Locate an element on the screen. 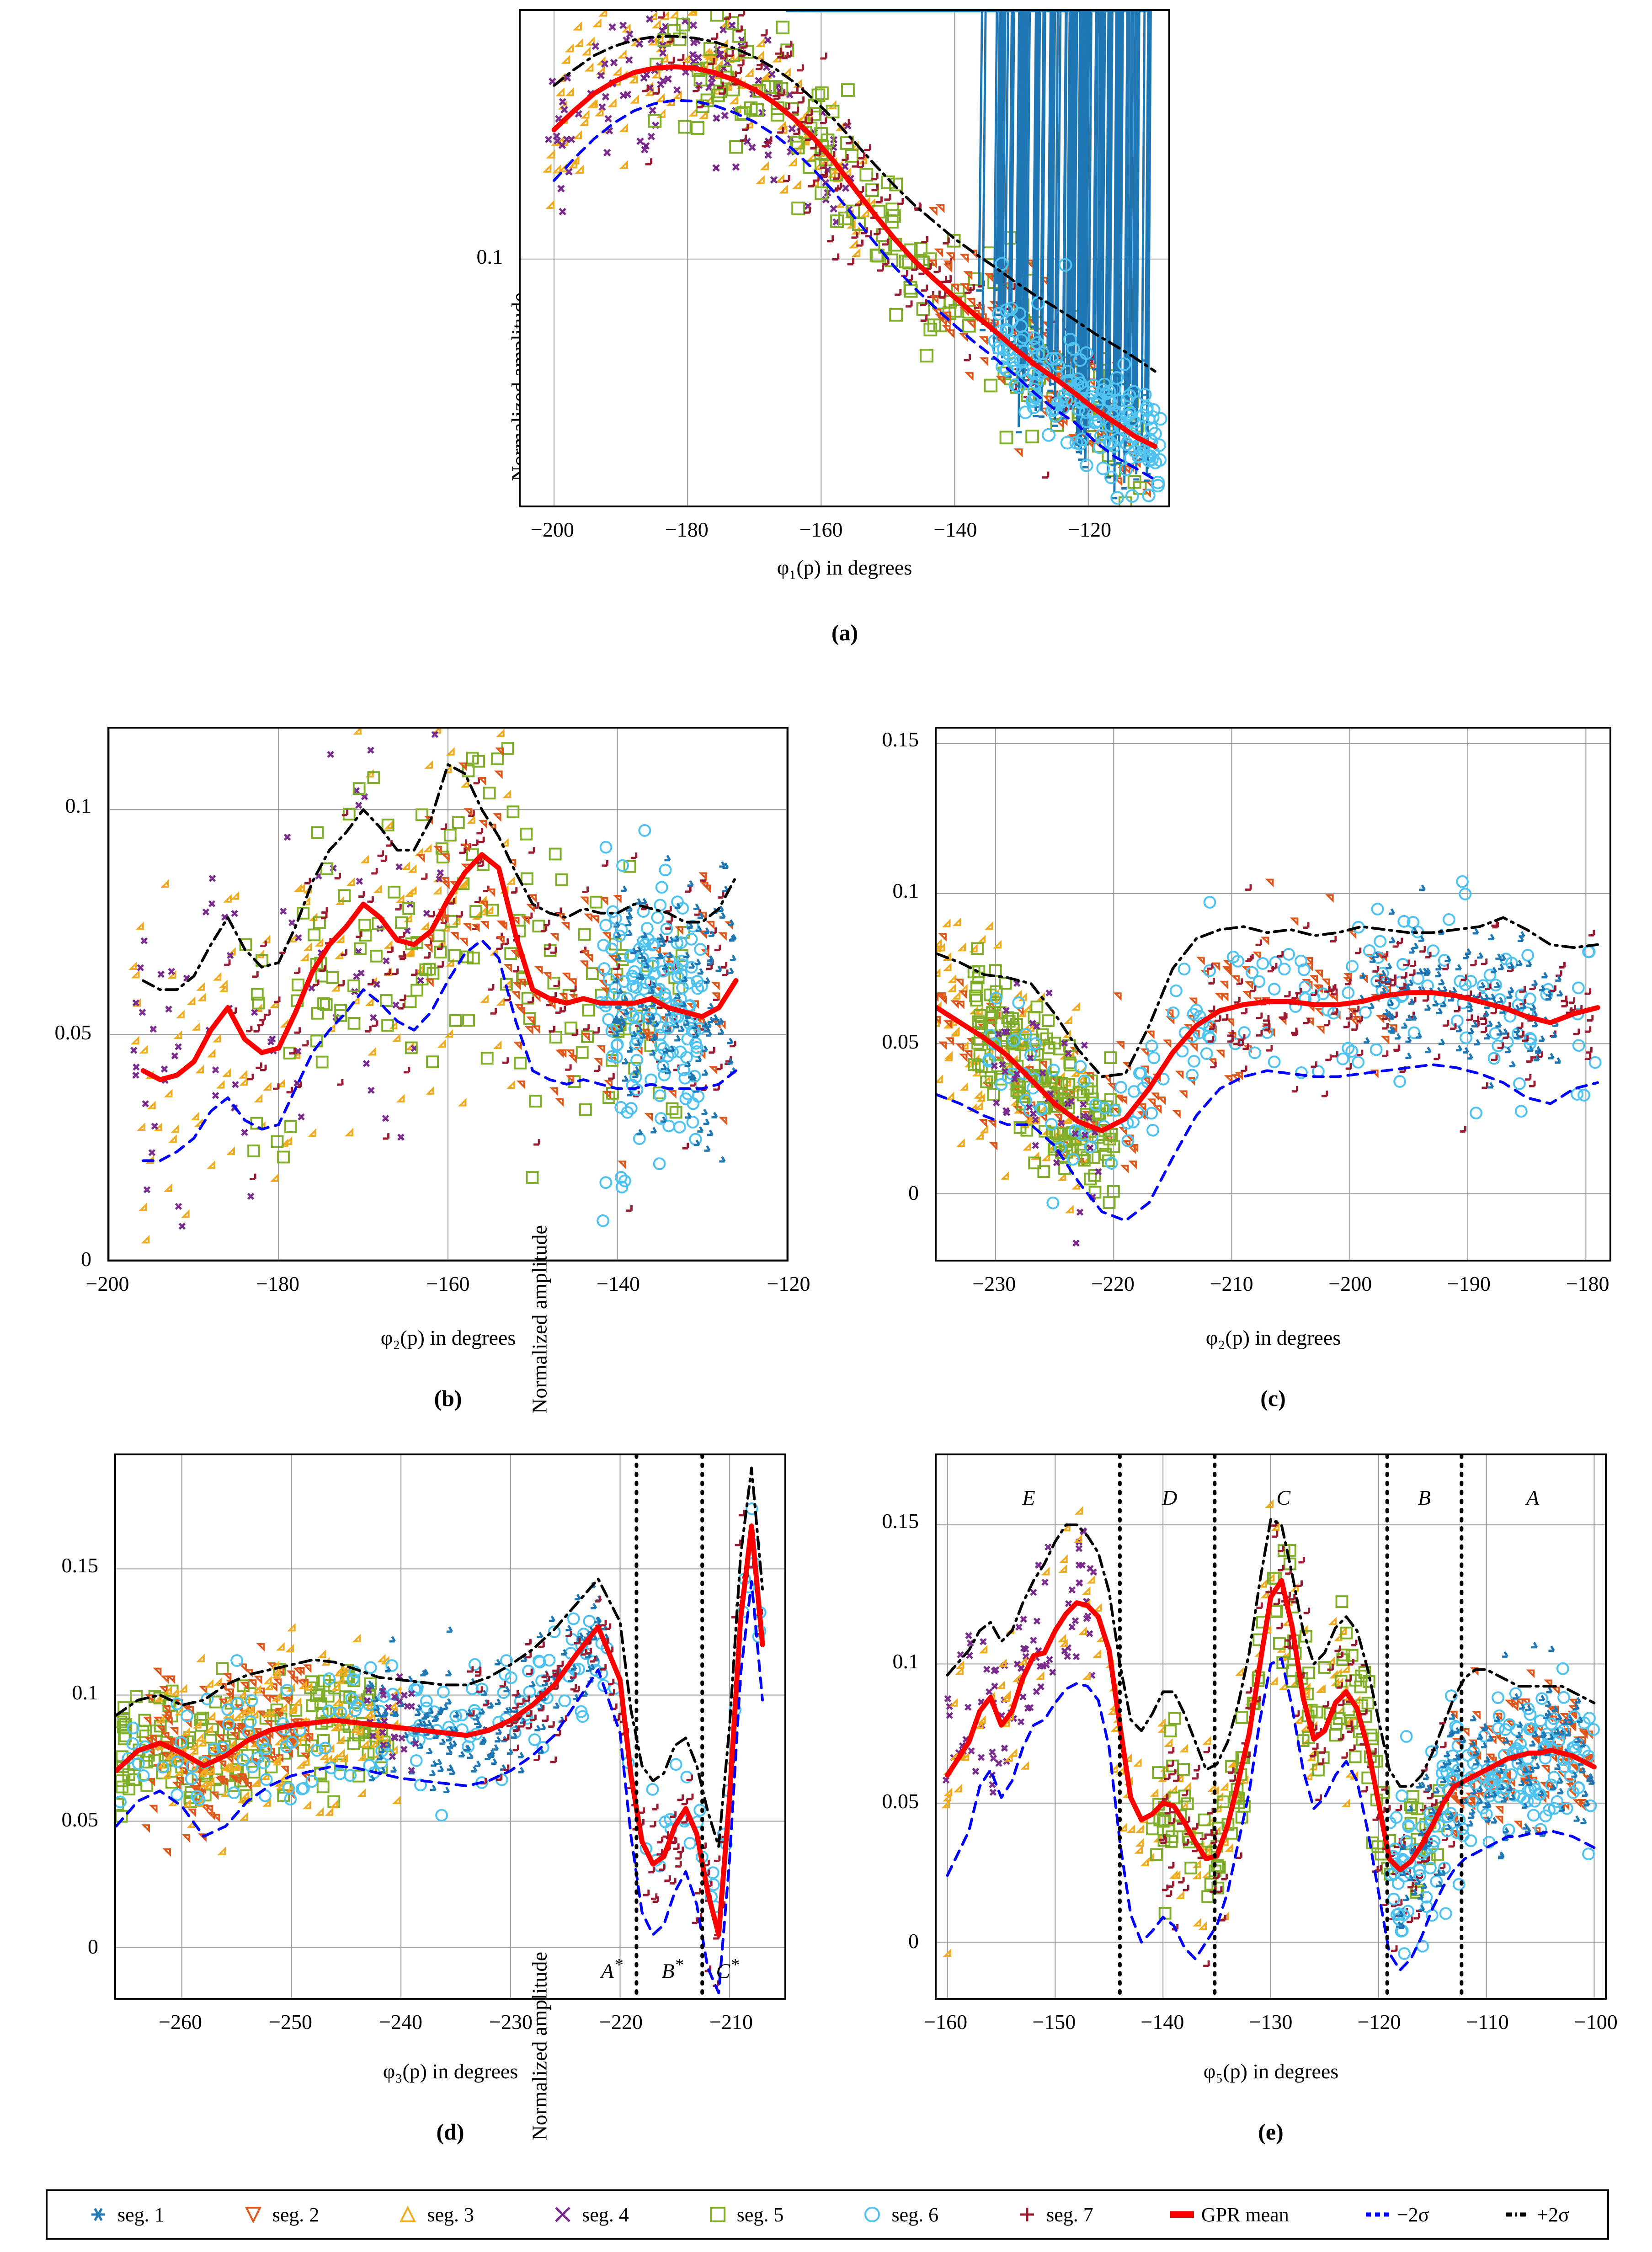 The image size is (1652, 2252). xtick-label: −230 is located at coordinates (511, 2022).